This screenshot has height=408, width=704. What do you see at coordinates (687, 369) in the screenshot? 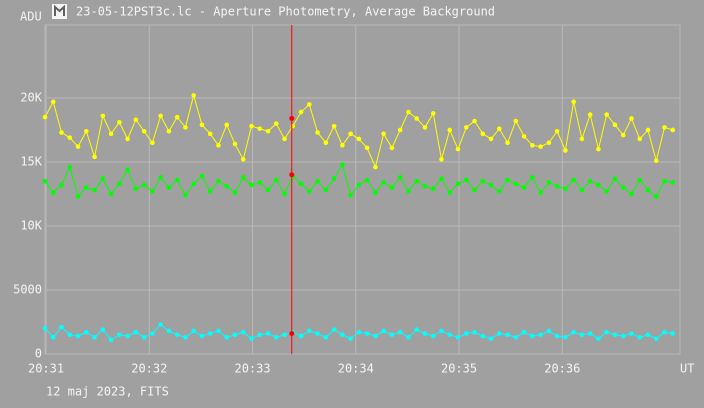
I see `x-axis-label: UT` at bounding box center [687, 369].